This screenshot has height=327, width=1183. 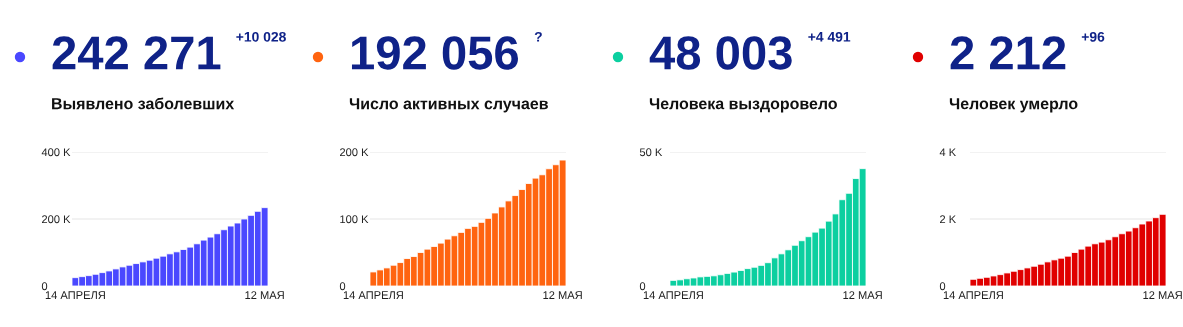 What do you see at coordinates (434, 53) in the screenshot?
I see `chart-title: 192 056` at bounding box center [434, 53].